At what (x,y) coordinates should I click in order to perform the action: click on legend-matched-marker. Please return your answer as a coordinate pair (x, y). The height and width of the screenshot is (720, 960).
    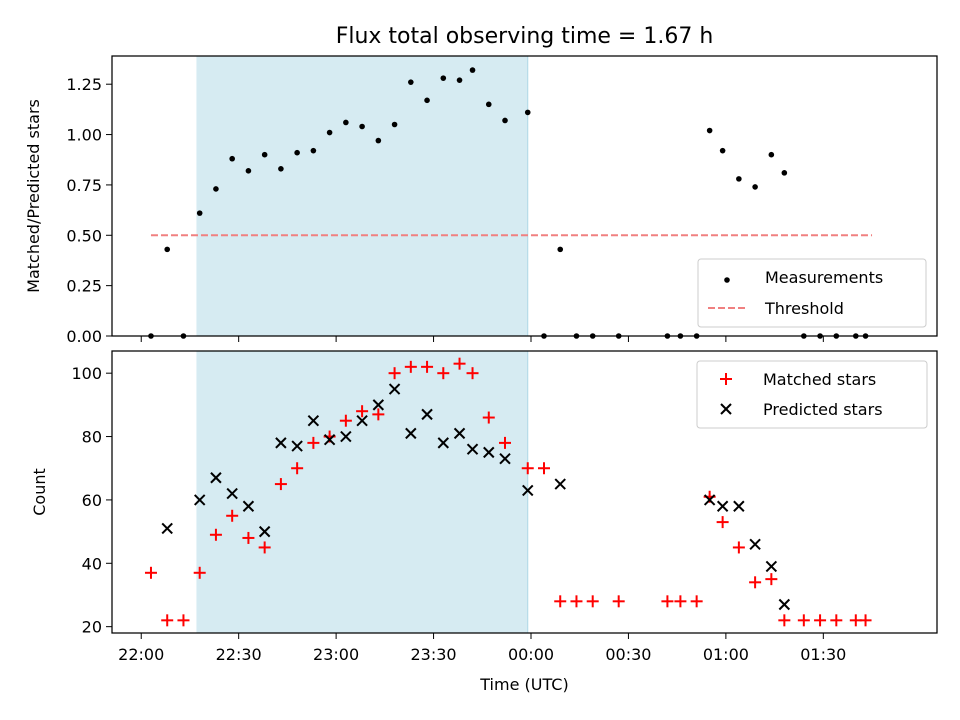
    Looking at the image, I should click on (726, 379).